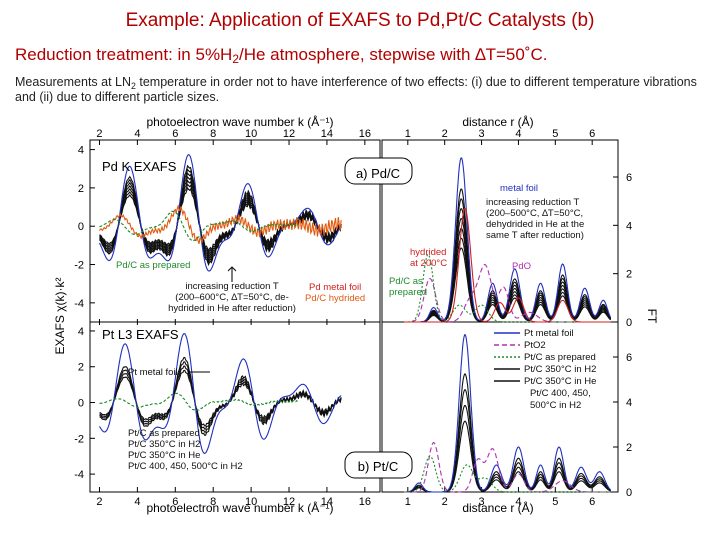  Describe the element at coordinates (521, 266) in the screenshot. I see `pdo-label: PdO` at that location.